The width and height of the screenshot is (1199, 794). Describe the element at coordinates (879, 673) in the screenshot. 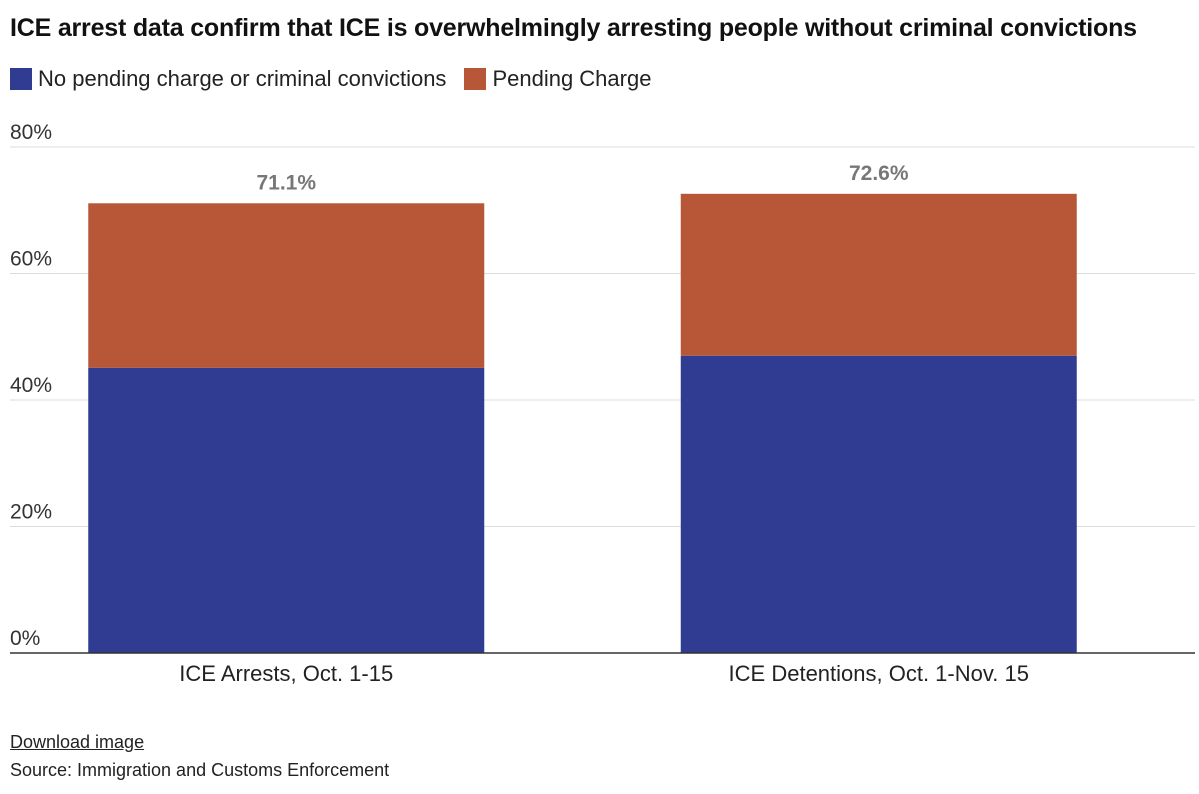

I see `x-tick-label-1: ICE Detentions, Oct. 1-Nov. 15` at that location.